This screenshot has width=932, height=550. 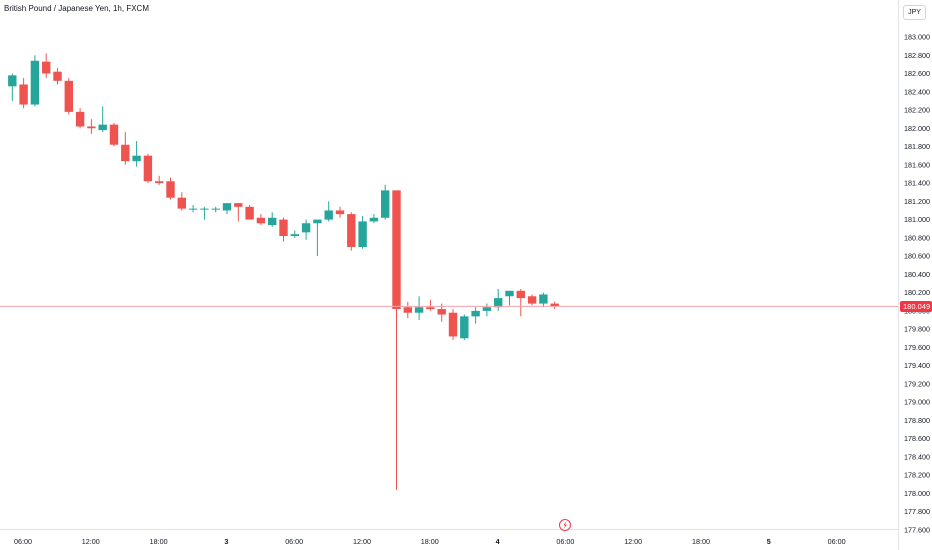 I want to click on price-tick-label: 180.200, so click(x=917, y=292).